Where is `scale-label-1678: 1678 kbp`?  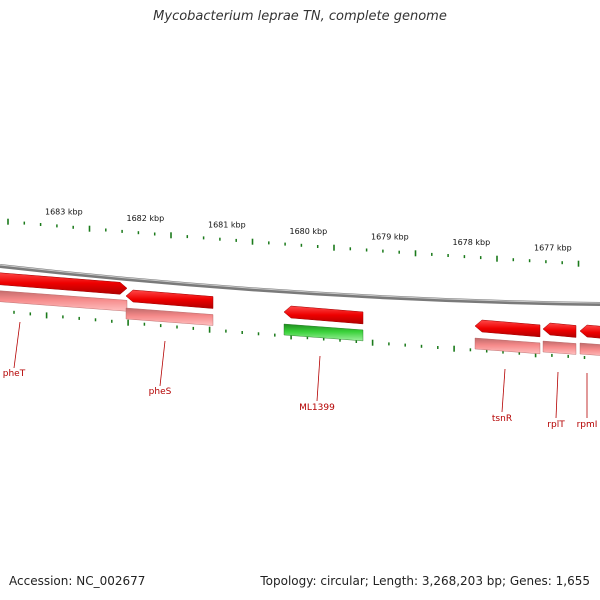 scale-label-1678: 1678 kbp is located at coordinates (472, 242).